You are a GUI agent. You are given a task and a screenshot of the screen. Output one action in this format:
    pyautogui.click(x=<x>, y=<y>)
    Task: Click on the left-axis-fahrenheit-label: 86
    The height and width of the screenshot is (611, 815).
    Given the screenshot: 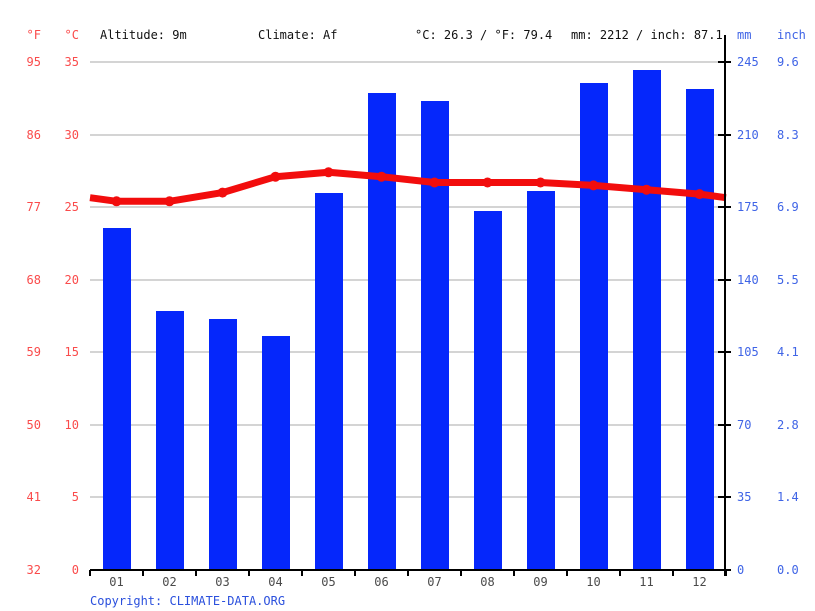 What is the action you would take?
    pyautogui.click(x=33, y=134)
    